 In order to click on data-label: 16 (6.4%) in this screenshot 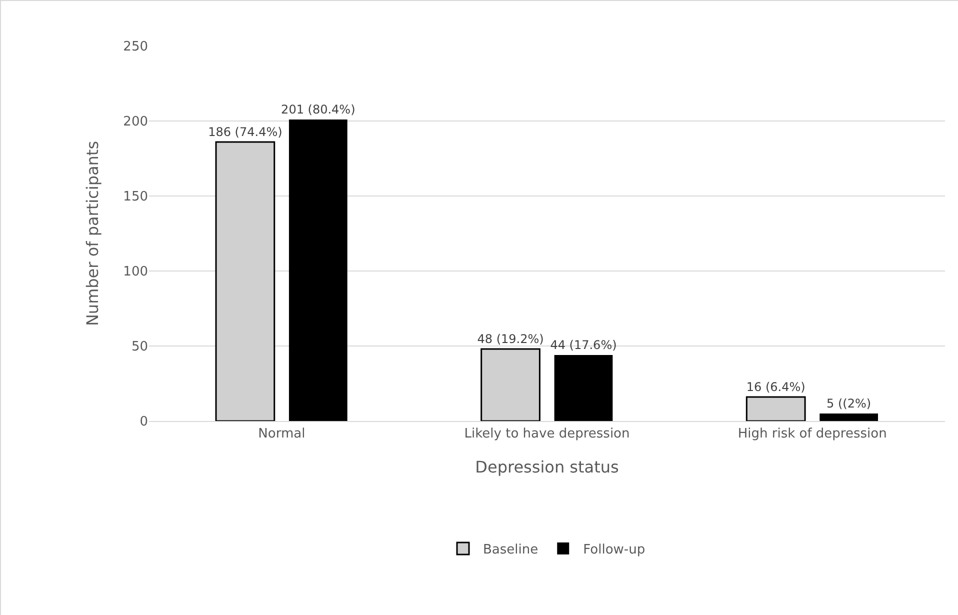, I will do `click(776, 387)`.